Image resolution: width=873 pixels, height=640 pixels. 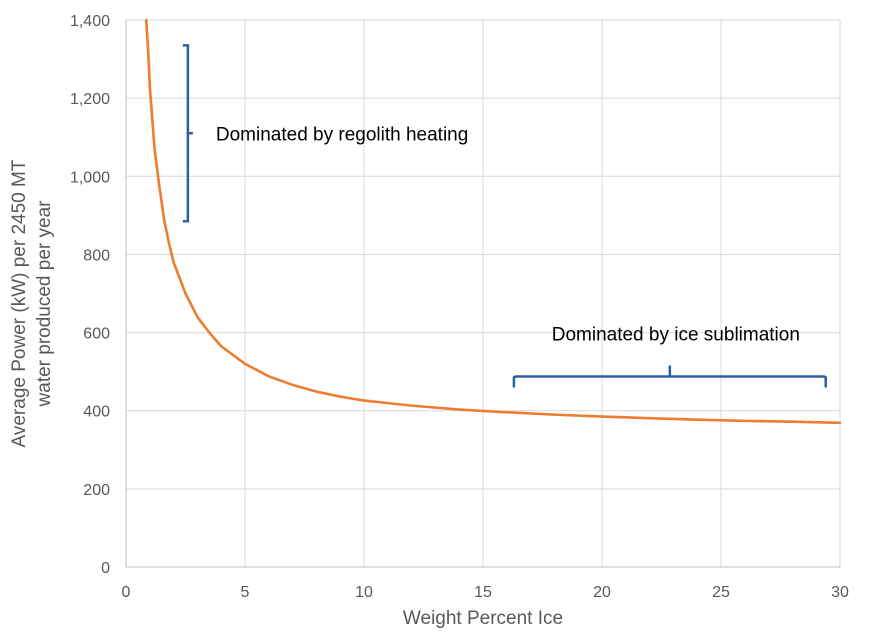 I want to click on x-axis-title: Weight Percent Ice, so click(x=483, y=618).